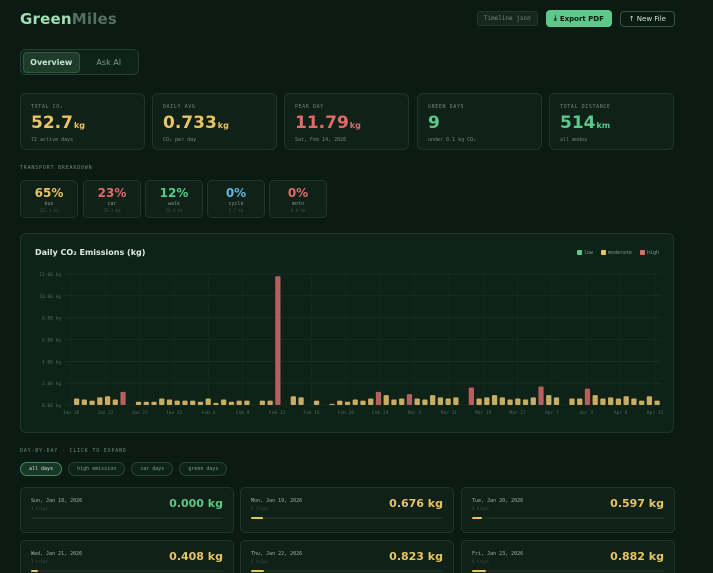 The height and width of the screenshot is (573, 713). What do you see at coordinates (51, 341) in the screenshot?
I see `y-tick-label: 6.00 kg` at bounding box center [51, 341].